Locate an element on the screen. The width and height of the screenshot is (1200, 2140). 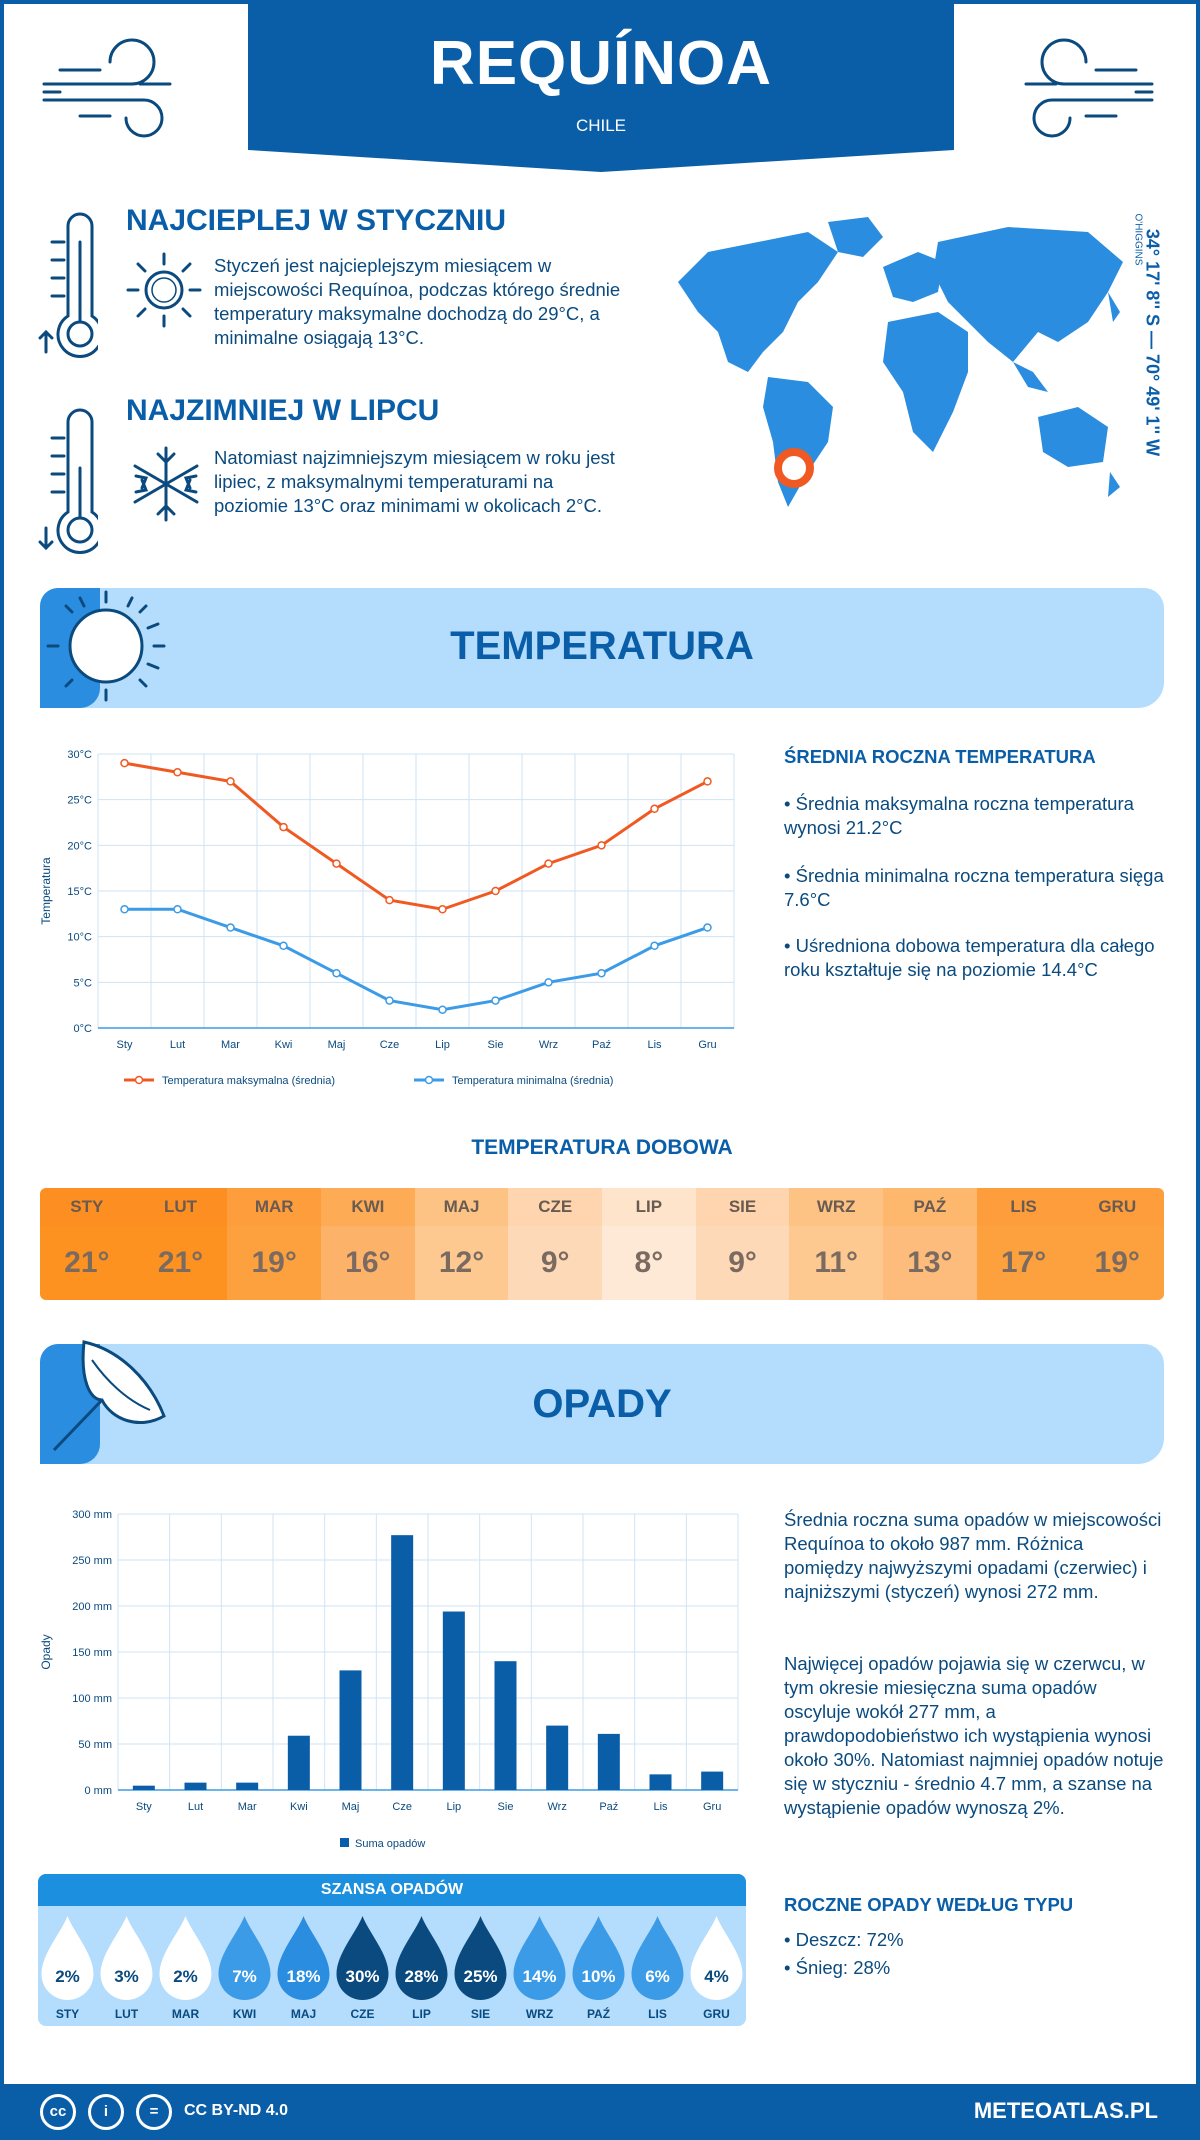
city-title: REQUÍNOA is located at coordinates (601, 63).